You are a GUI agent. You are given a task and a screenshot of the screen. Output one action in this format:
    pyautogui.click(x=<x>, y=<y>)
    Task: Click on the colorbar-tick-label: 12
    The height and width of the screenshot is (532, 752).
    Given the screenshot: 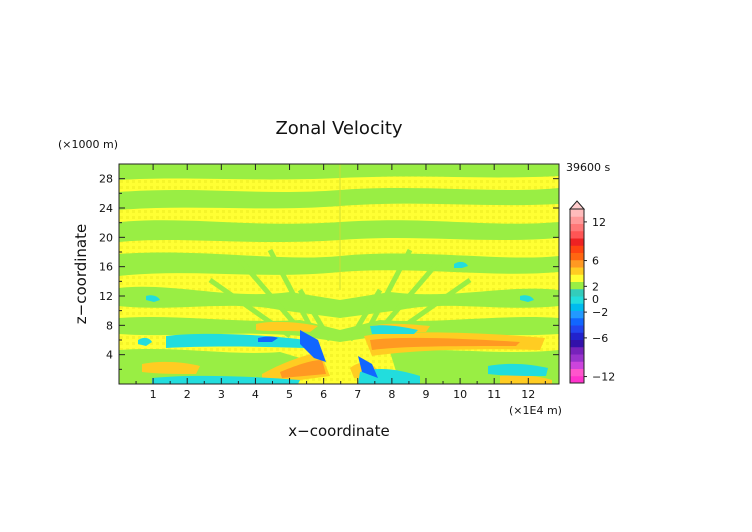 What is the action you would take?
    pyautogui.click(x=599, y=222)
    